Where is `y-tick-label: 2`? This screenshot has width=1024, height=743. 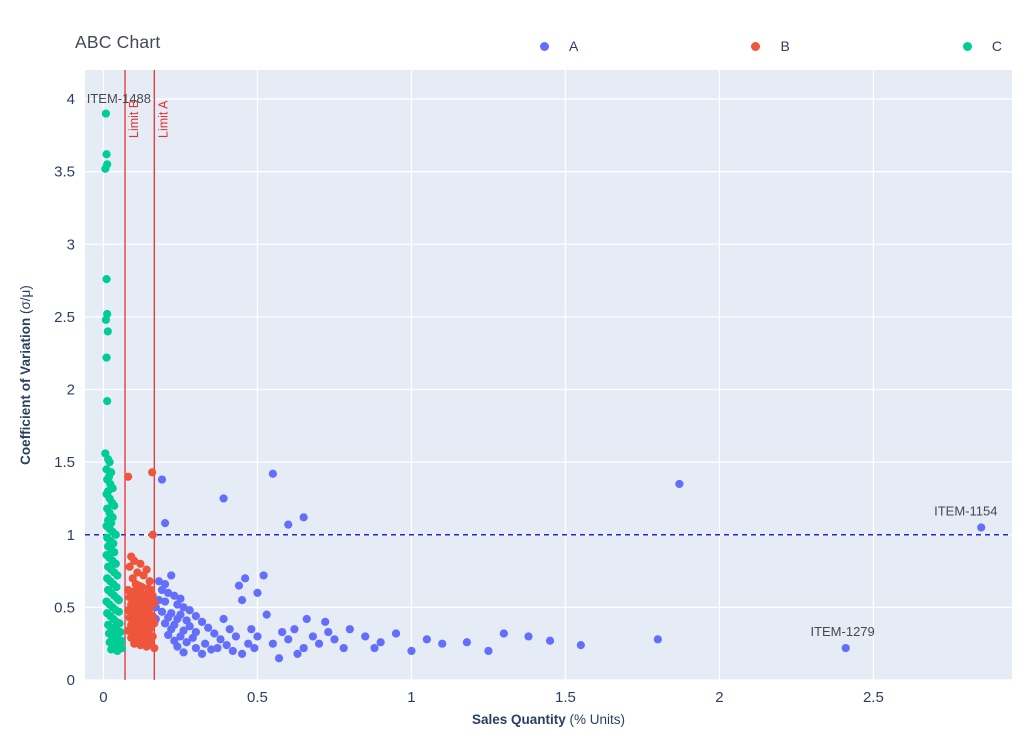 y-tick-label: 2 is located at coordinates (71, 390).